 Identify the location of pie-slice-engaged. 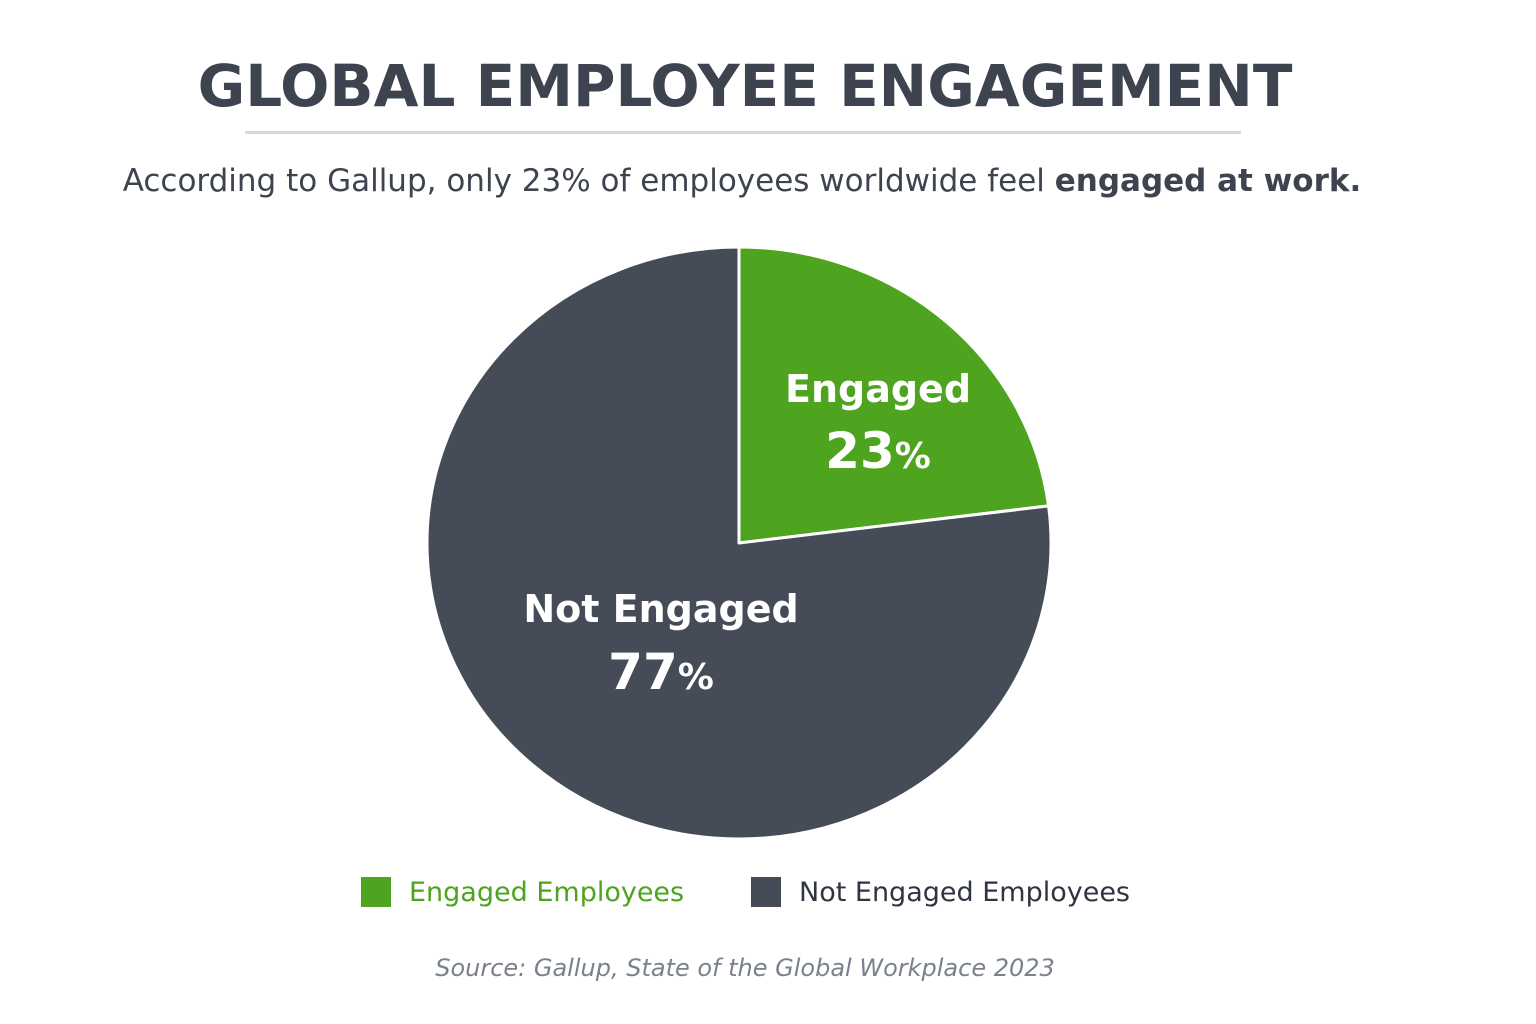
(894, 395).